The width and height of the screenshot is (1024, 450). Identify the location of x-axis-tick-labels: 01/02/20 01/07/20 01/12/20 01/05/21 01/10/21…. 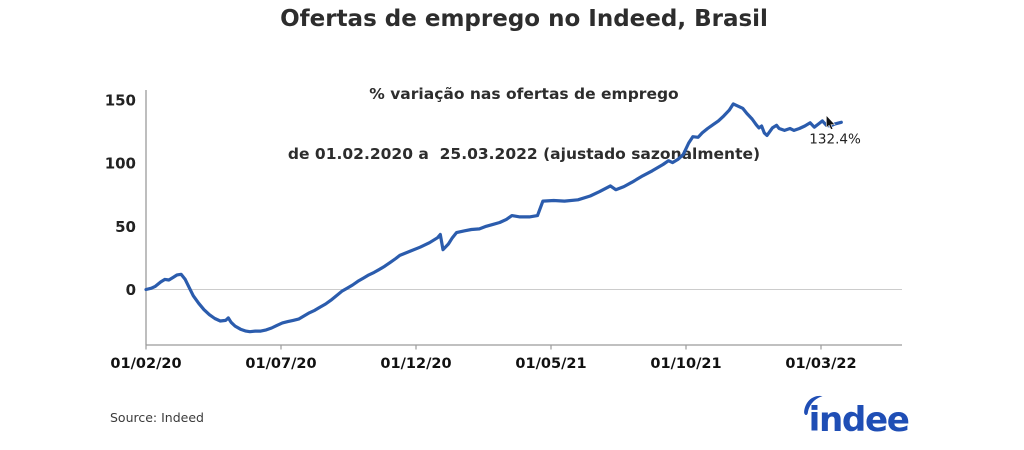
(483, 358).